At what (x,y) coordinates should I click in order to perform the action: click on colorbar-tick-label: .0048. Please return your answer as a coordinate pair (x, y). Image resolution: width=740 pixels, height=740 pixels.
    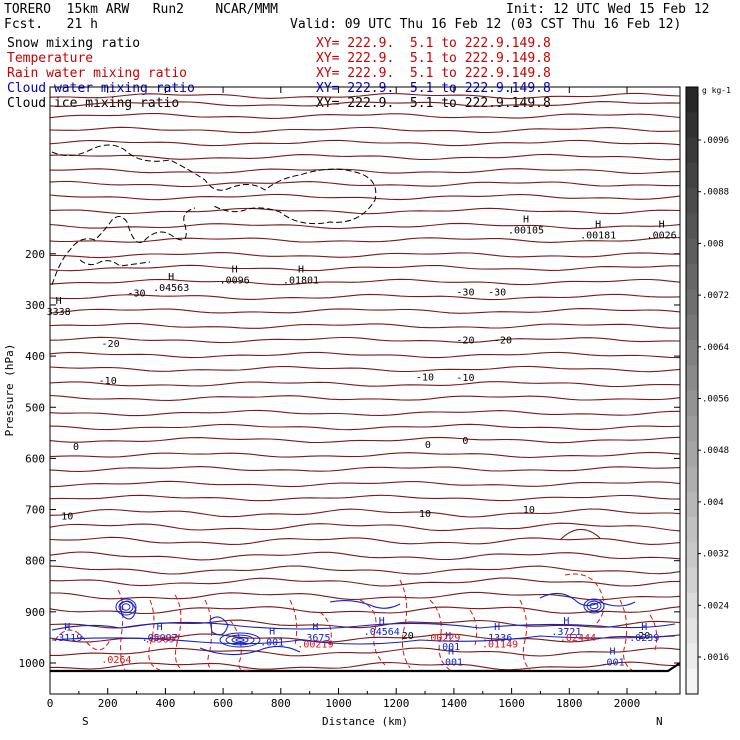
    Looking at the image, I should click on (715, 451).